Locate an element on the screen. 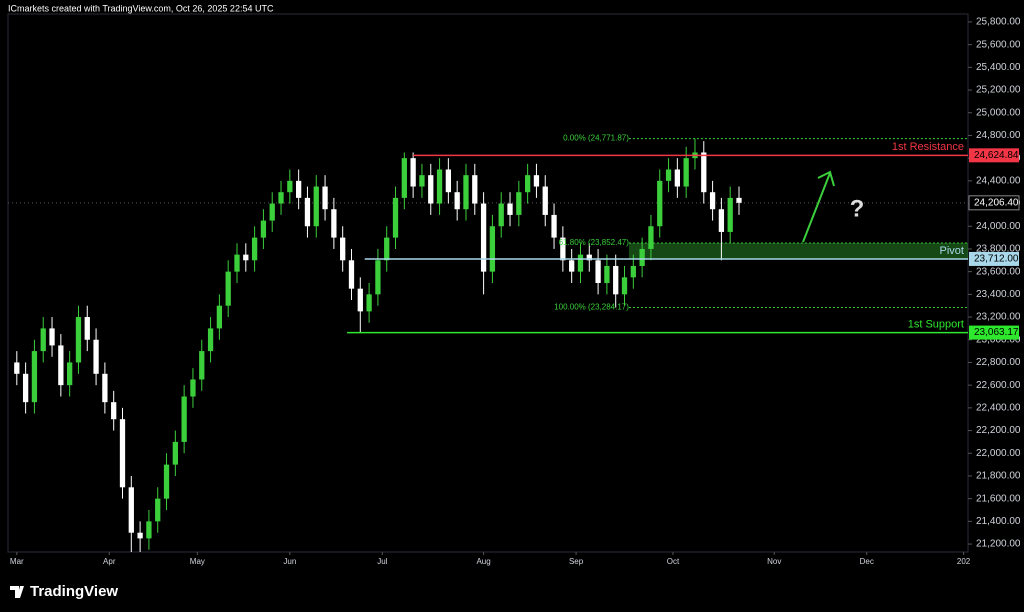 The image size is (1024, 612). level-label: 24,624.84 is located at coordinates (996, 155).